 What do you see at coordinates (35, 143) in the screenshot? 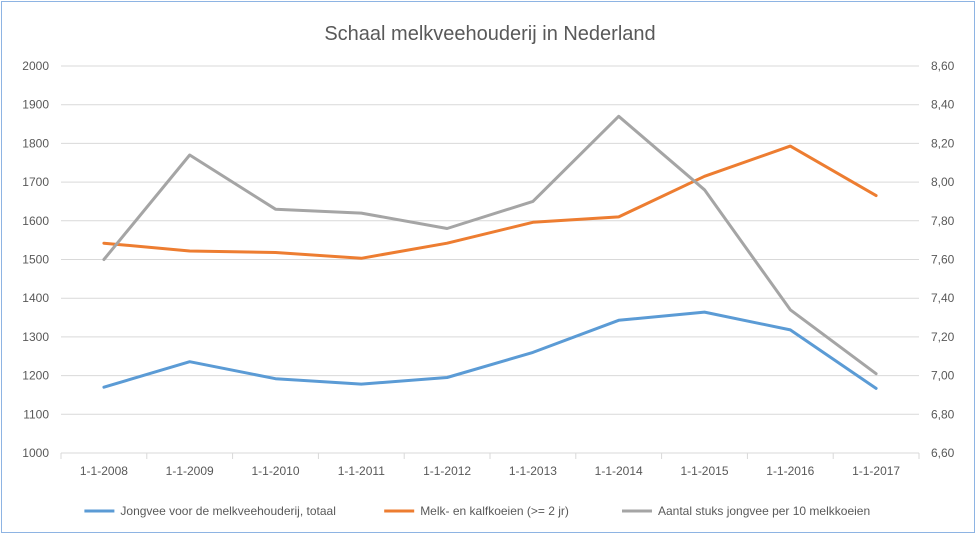
I see `left-tick-label: 1800` at bounding box center [35, 143].